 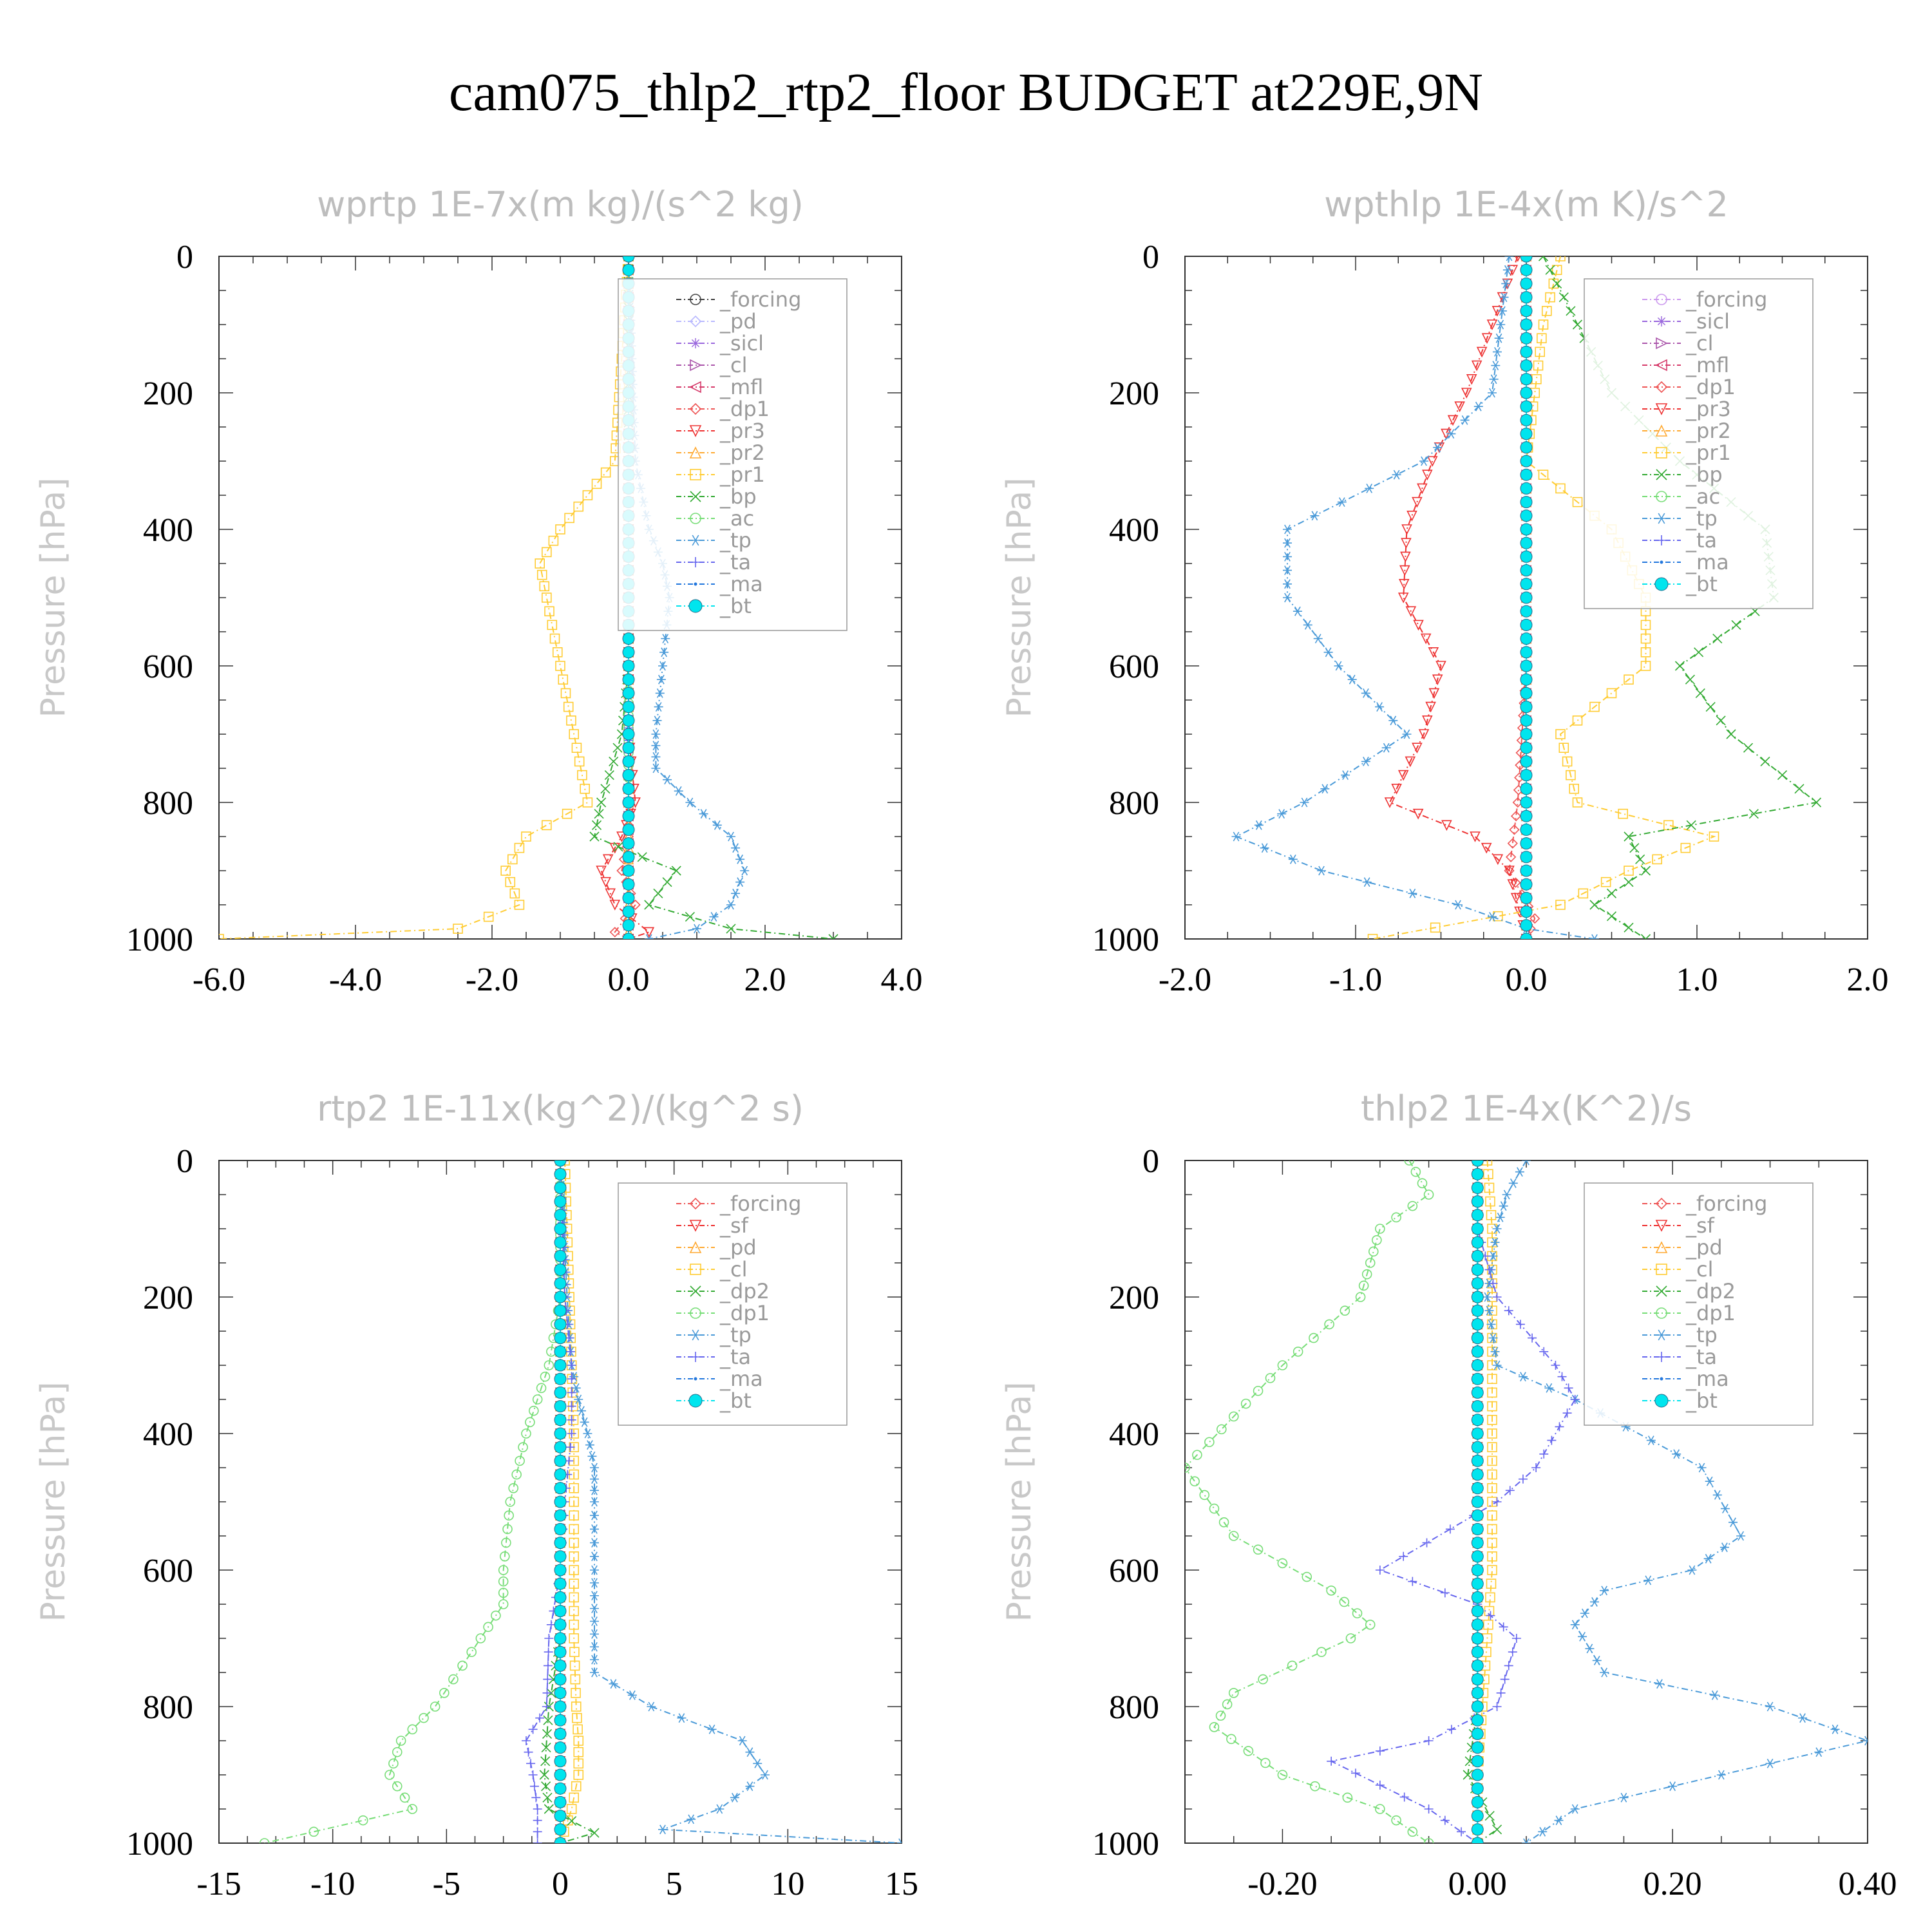 I want to click on legend-label: _bt, so click(x=735, y=606).